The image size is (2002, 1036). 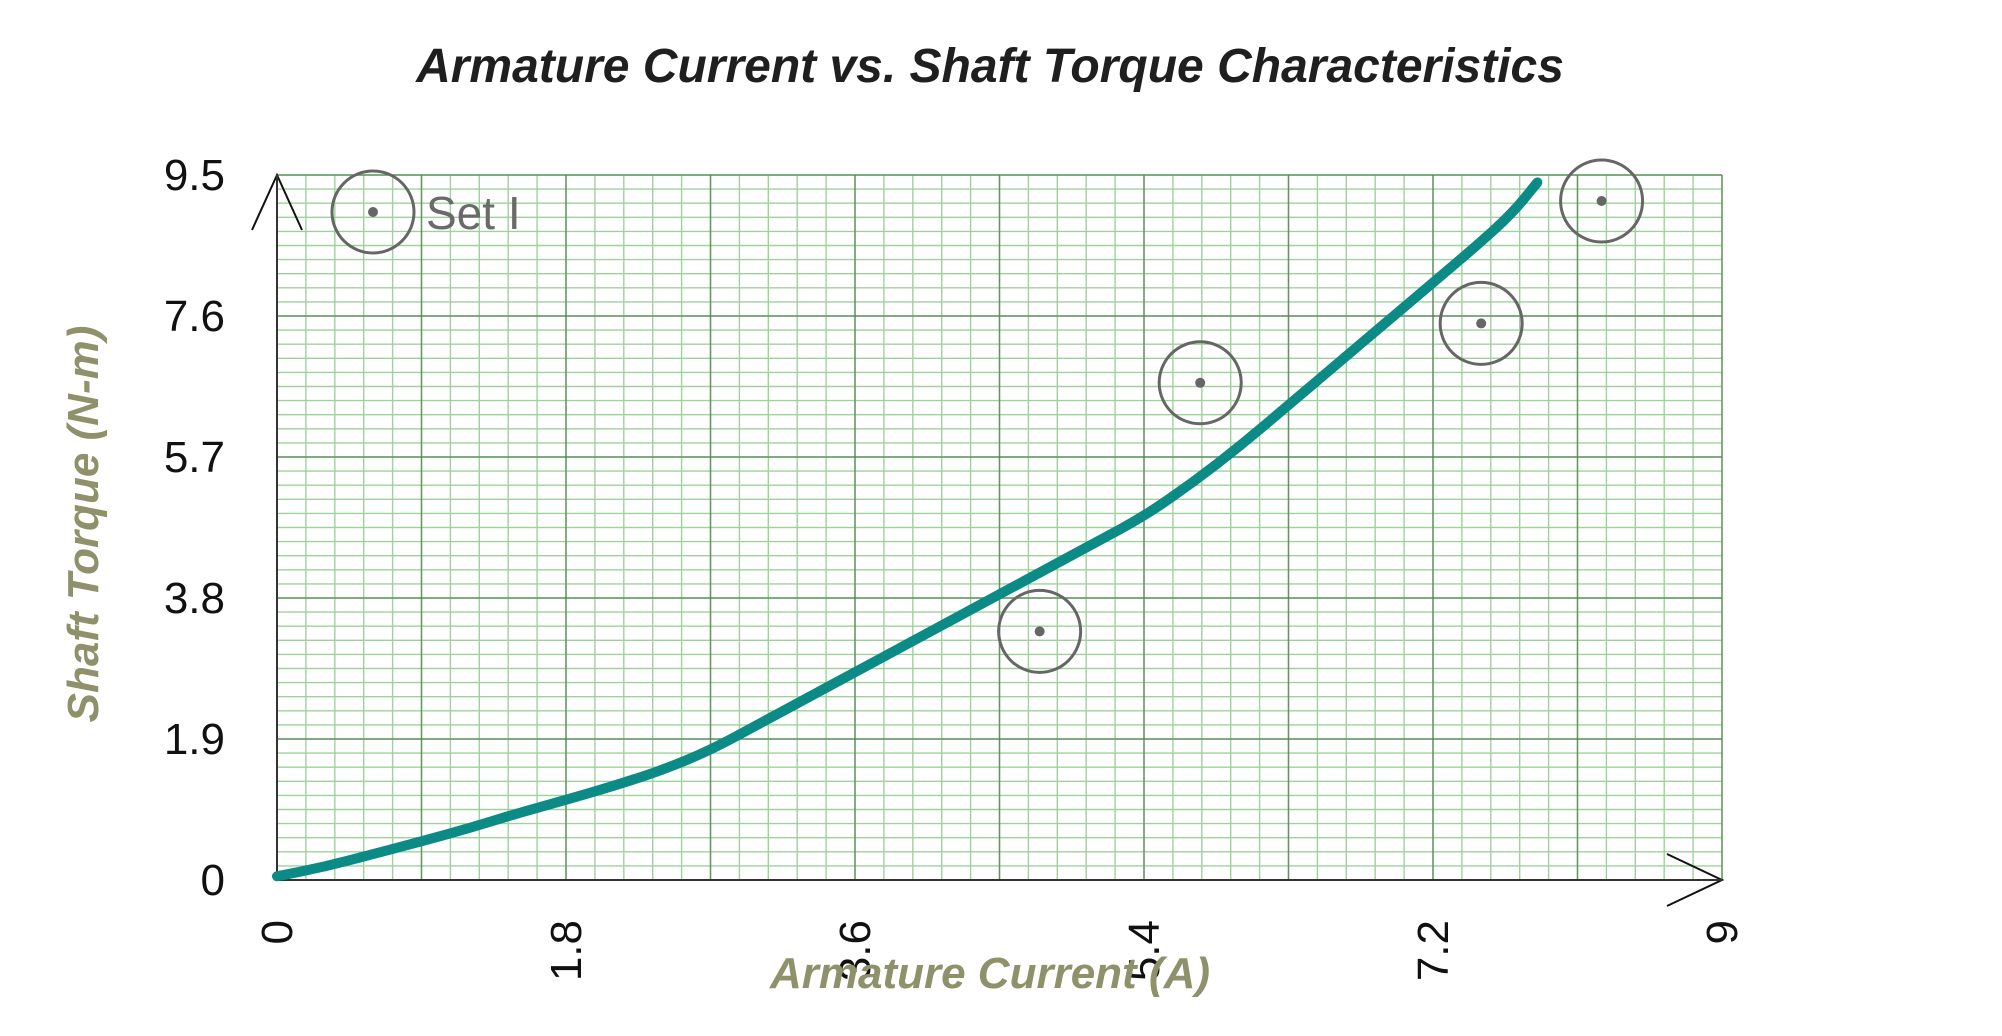 I want to click on legend-label: Set I, so click(x=473, y=213).